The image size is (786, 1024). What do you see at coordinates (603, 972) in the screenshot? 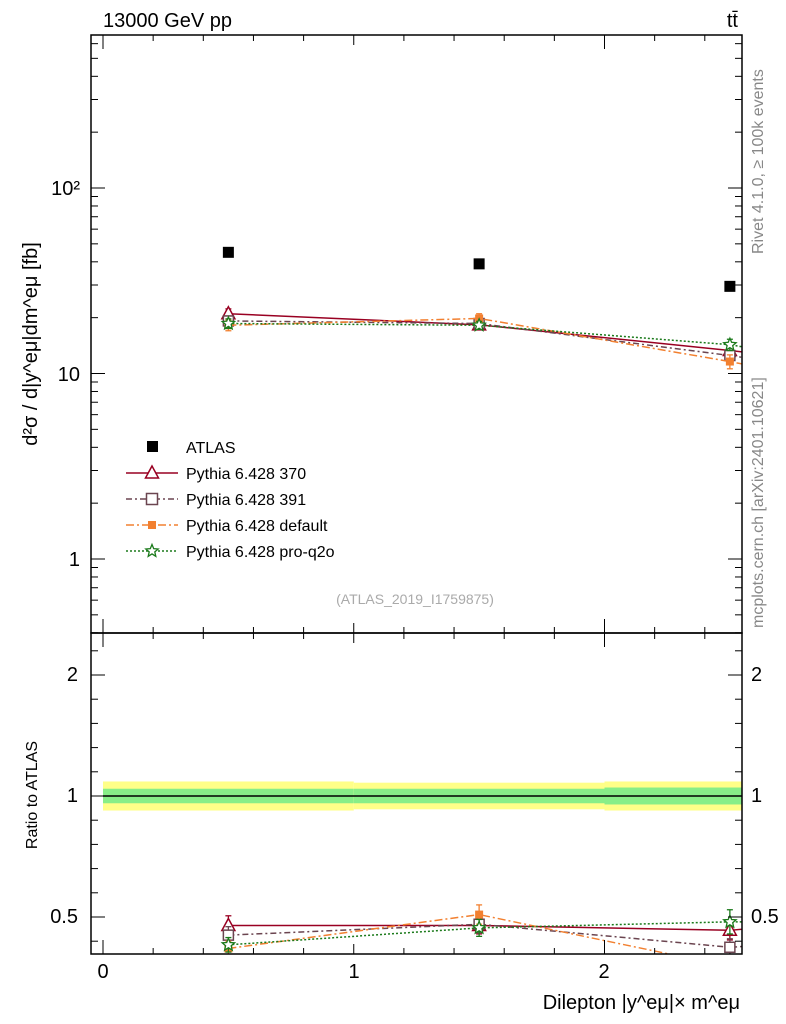
I see `xtick-label-2: 2` at bounding box center [603, 972].